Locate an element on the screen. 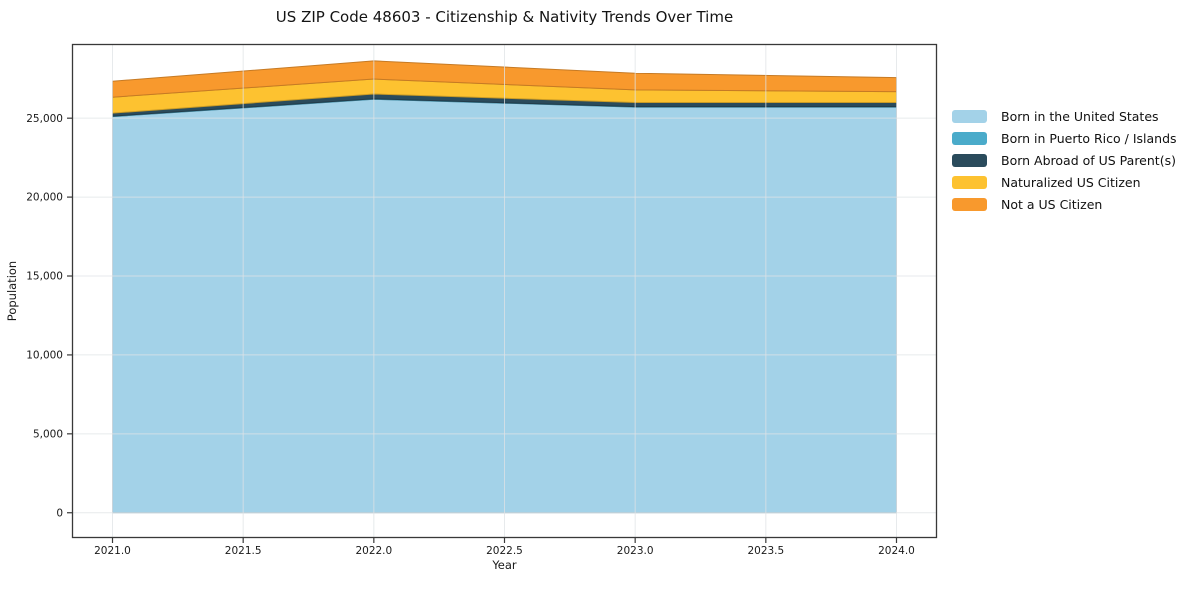 The height and width of the screenshot is (590, 1189). legend-label: Naturalized US Citizen is located at coordinates (1071, 182).